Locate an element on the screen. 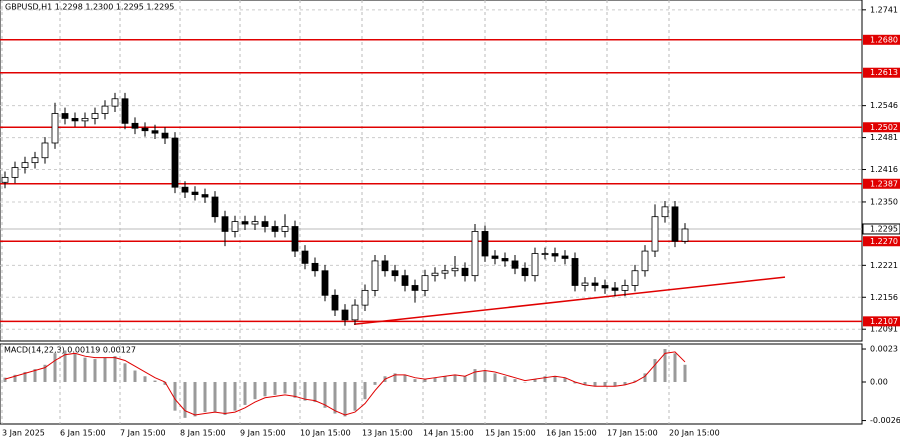 The width and height of the screenshot is (900, 441). level-label: 1.2107 is located at coordinates (884, 321).